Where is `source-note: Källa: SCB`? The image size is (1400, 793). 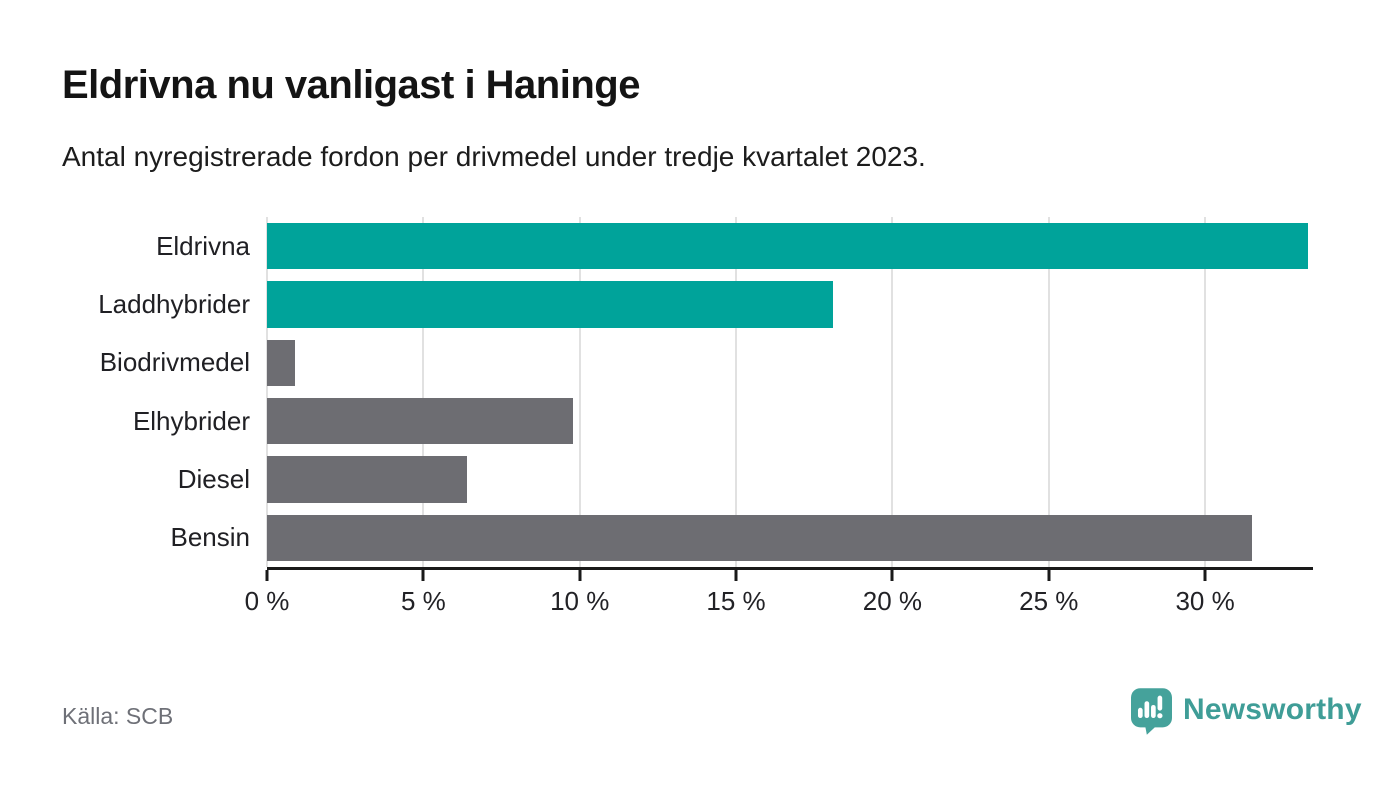
source-note: Källa: SCB is located at coordinates (118, 716).